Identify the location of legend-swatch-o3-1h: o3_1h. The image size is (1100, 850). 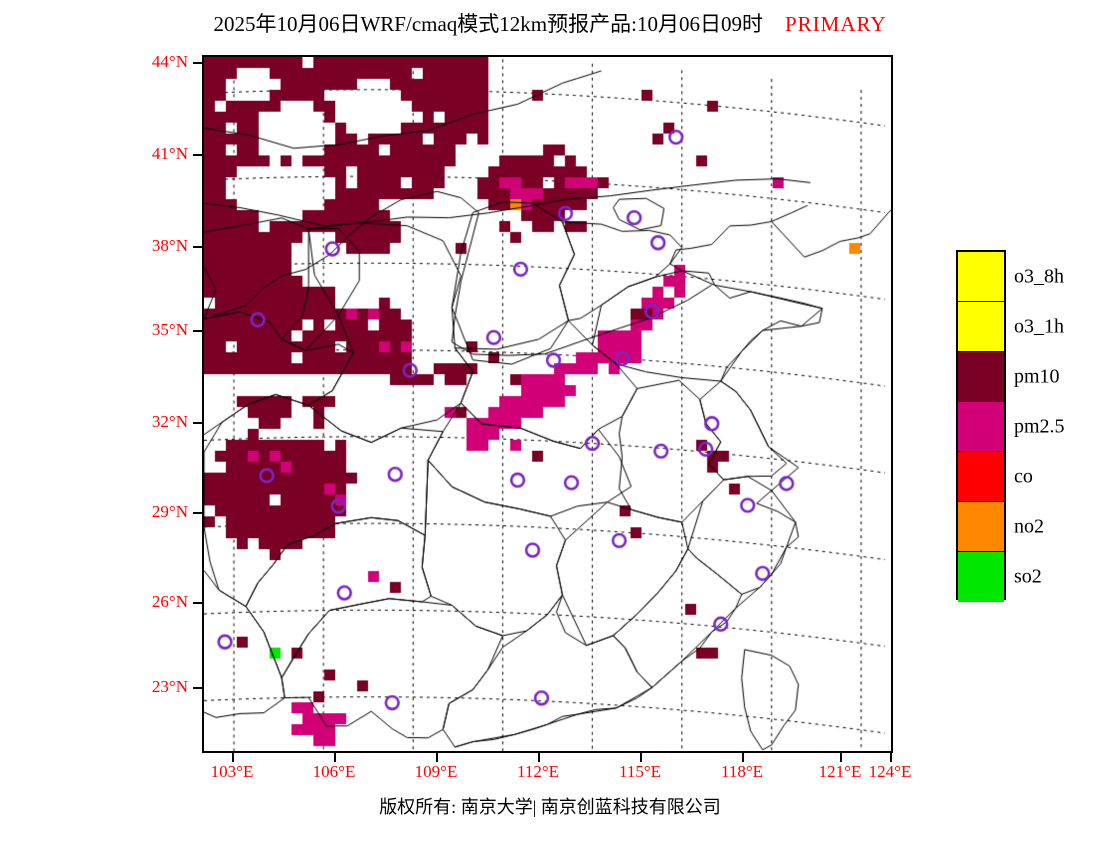
(1011, 327).